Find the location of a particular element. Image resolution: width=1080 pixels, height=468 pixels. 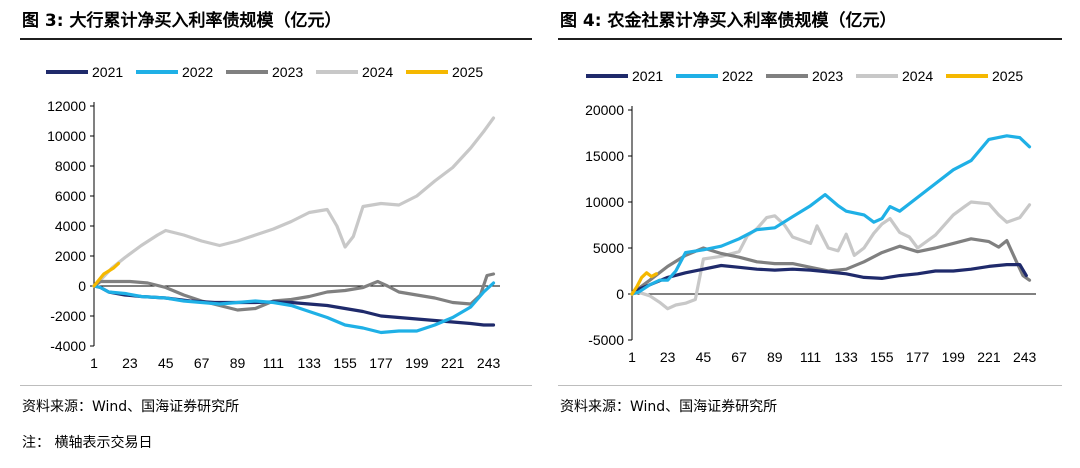

axis-note: 注： 横轴表示交易日 is located at coordinates (87, 443).